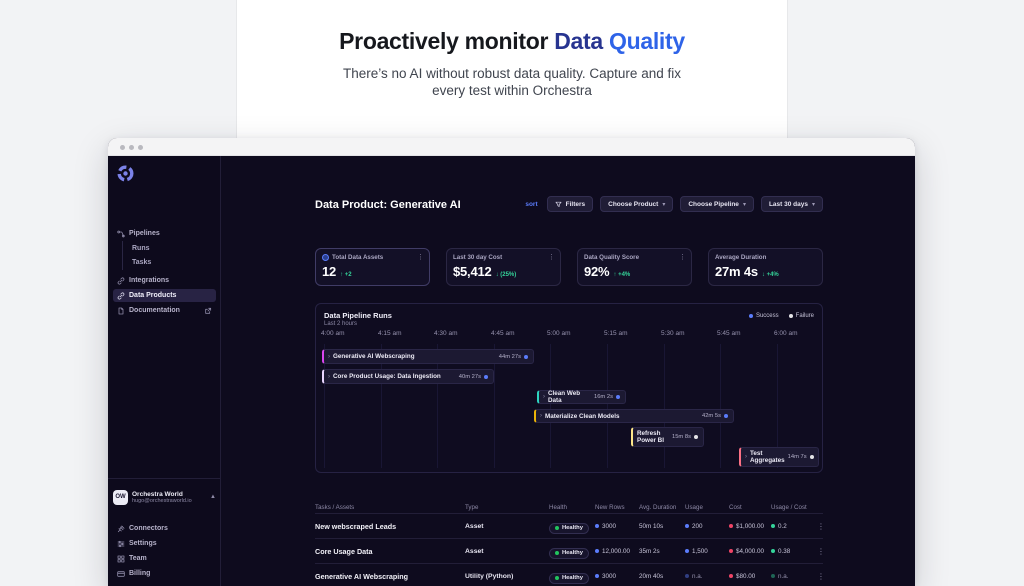  I want to click on page-title: Proactively monitor Data Quality, so click(512, 41).